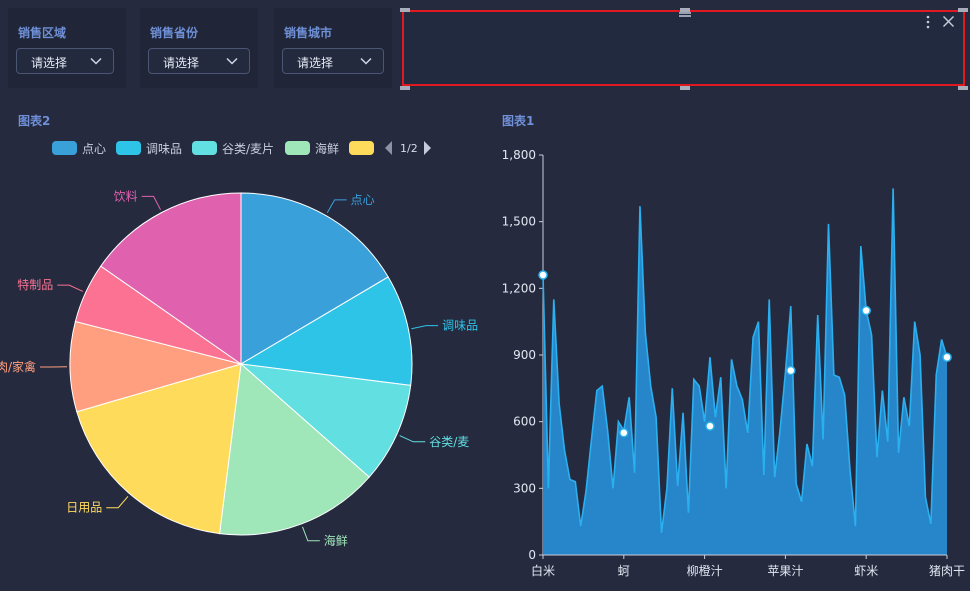 The height and width of the screenshot is (591, 970). Describe the element at coordinates (519, 222) in the screenshot. I see `y-tick-label: 1,500` at that location.